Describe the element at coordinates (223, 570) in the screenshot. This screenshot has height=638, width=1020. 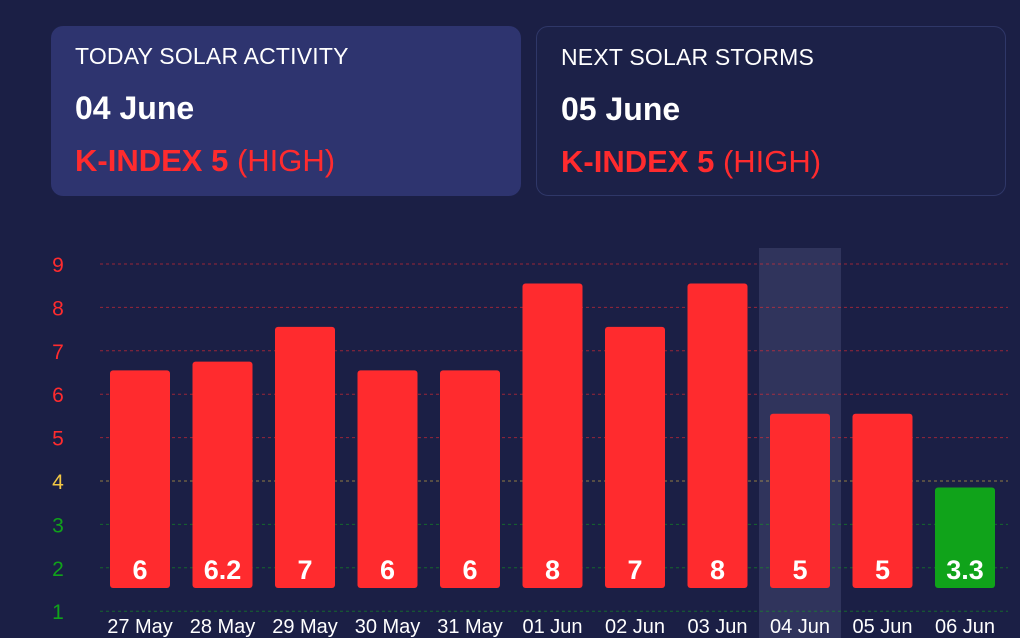
I see `bar-value-label: 6.2` at that location.